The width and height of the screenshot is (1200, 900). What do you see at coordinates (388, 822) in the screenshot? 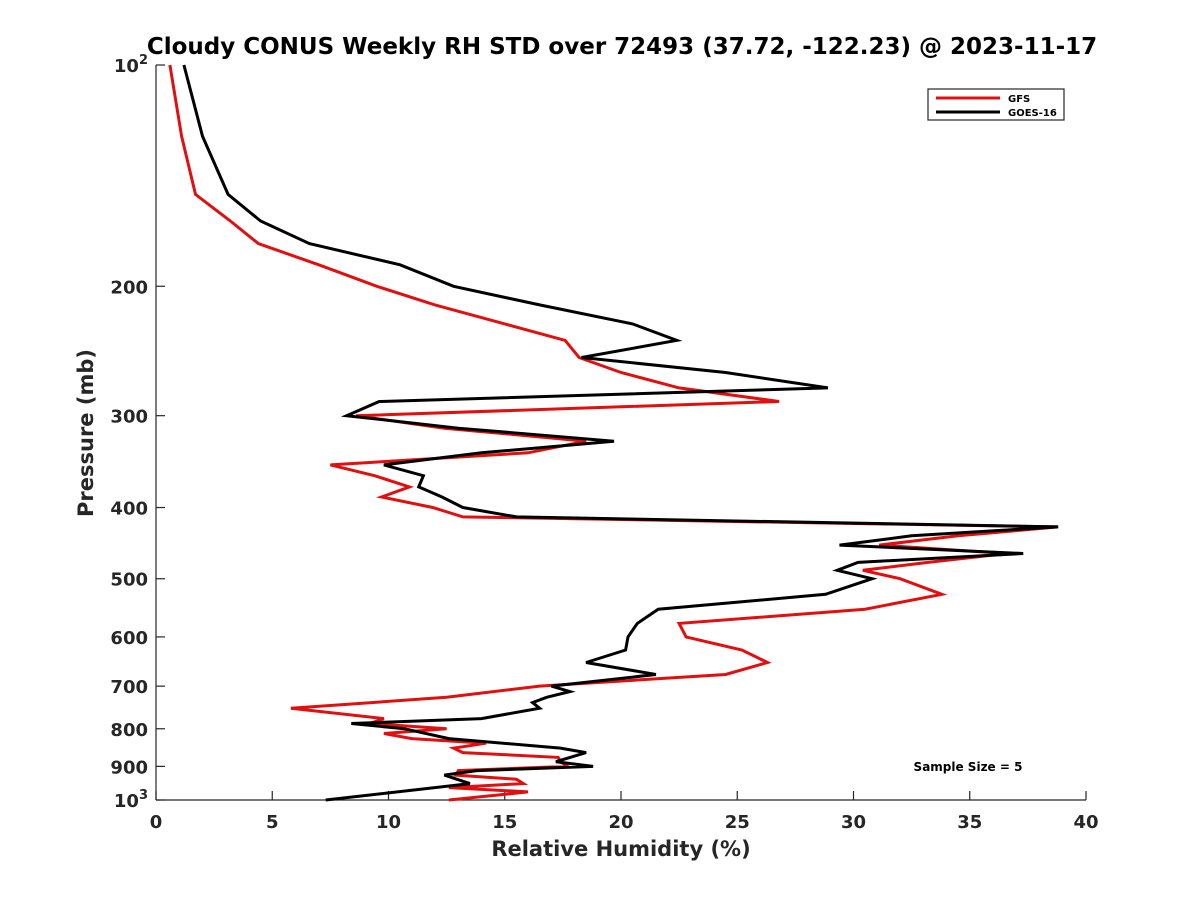
I see `x-tick-label: 10` at bounding box center [388, 822].